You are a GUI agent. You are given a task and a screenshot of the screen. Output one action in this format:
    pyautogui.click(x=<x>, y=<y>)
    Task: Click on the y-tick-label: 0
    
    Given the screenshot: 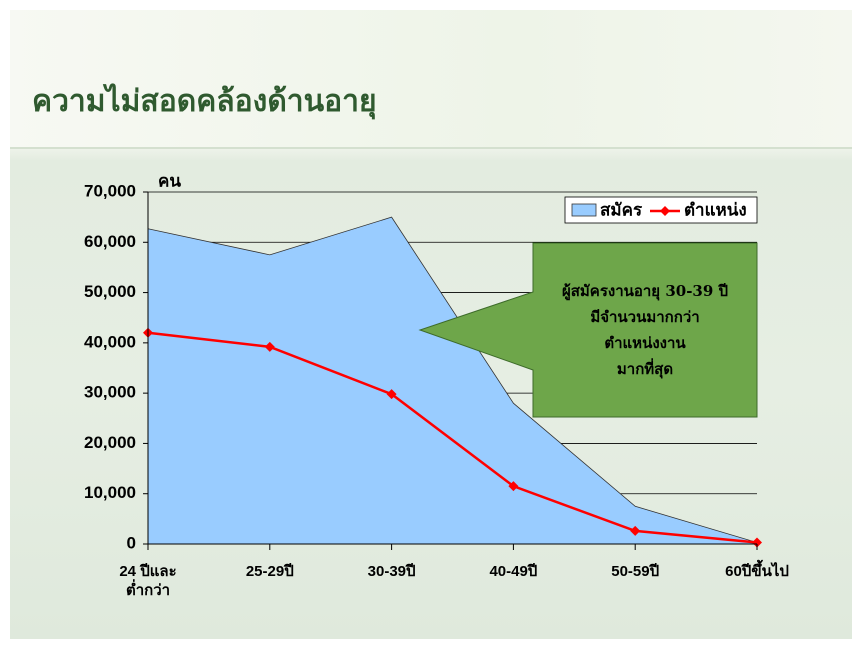 What is the action you would take?
    pyautogui.click(x=131, y=542)
    